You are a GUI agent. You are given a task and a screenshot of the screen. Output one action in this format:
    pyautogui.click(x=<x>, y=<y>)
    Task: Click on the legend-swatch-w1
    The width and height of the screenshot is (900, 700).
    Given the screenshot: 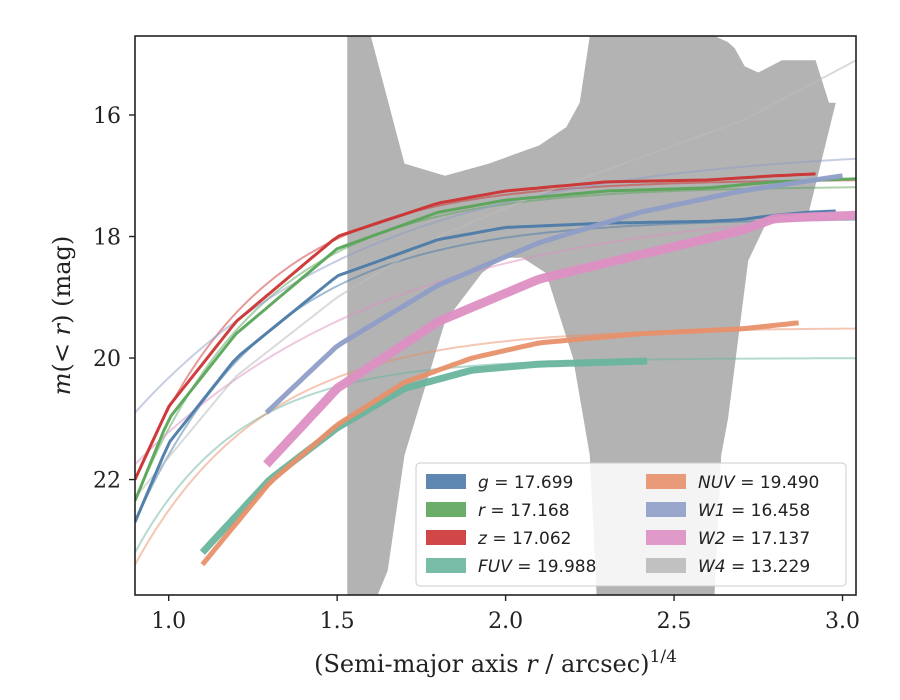 What is the action you would take?
    pyautogui.click(x=666, y=509)
    